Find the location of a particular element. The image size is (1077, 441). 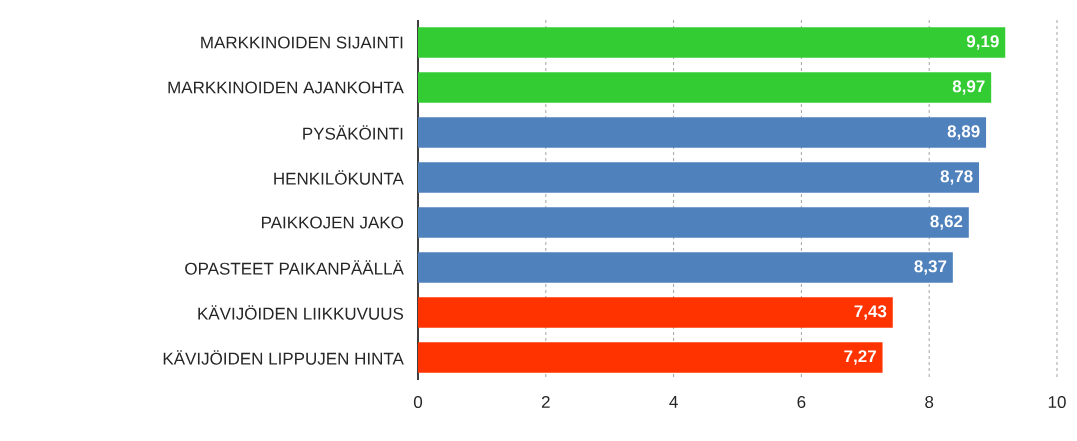

y-tick-label: KÄVIJÖIDEN LIIKKUVUUS is located at coordinates (301, 312).